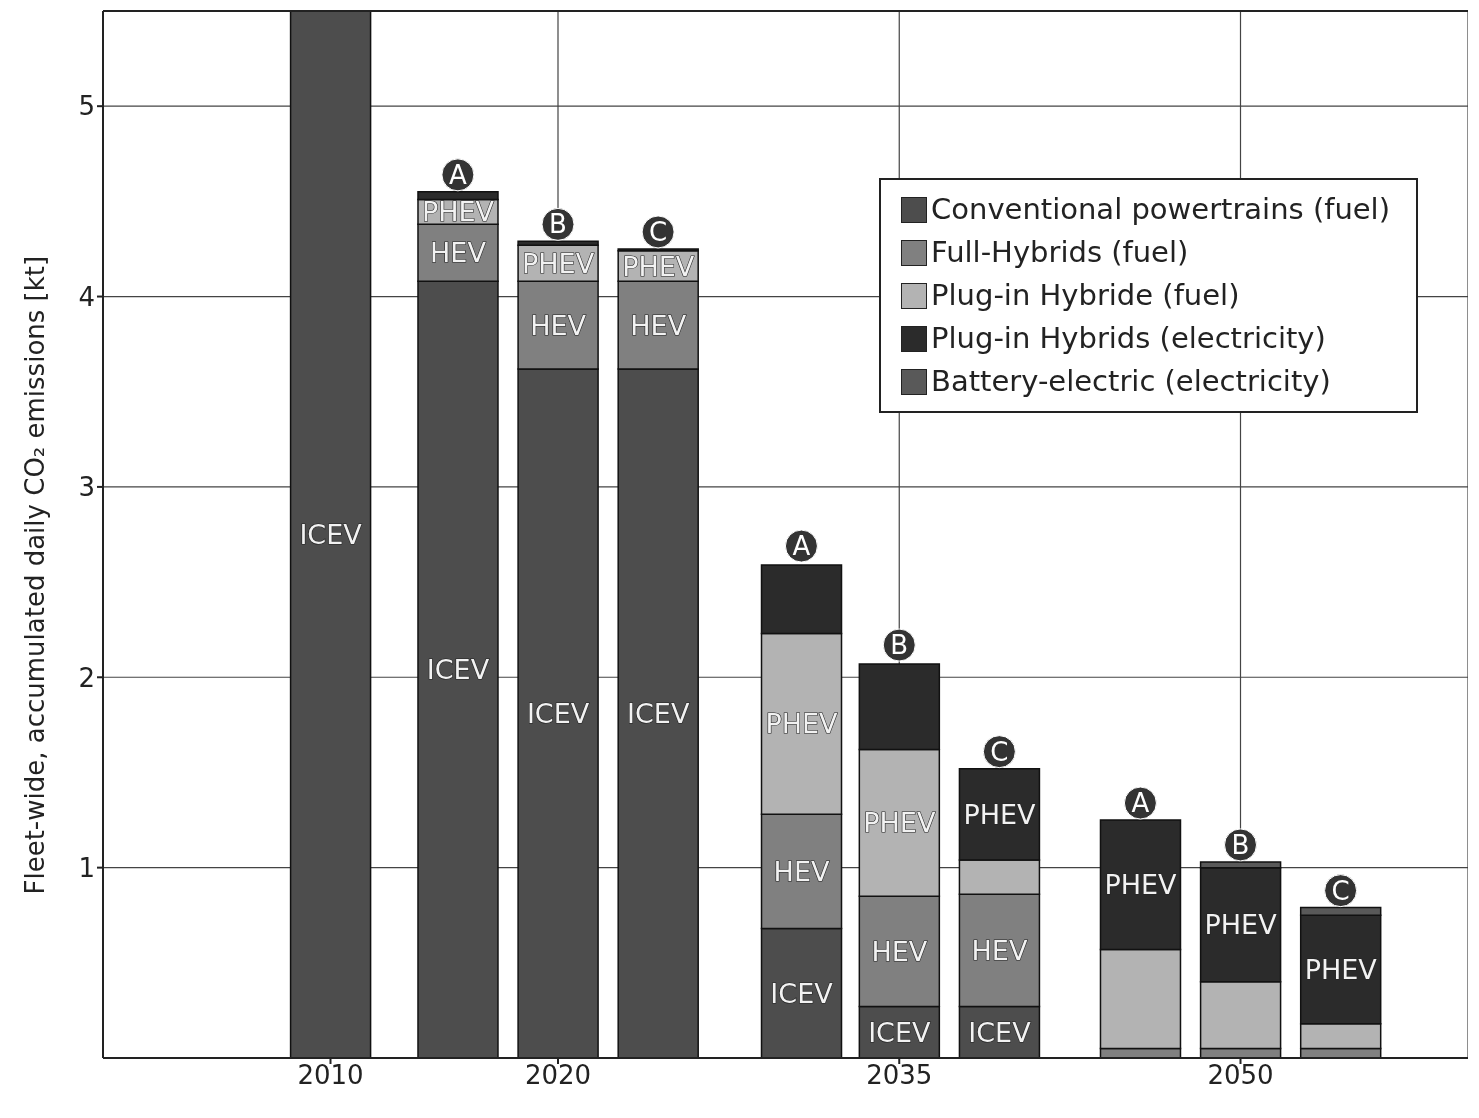  Describe the element at coordinates (86, 677) in the screenshot. I see `y-tick-label: 2` at that location.